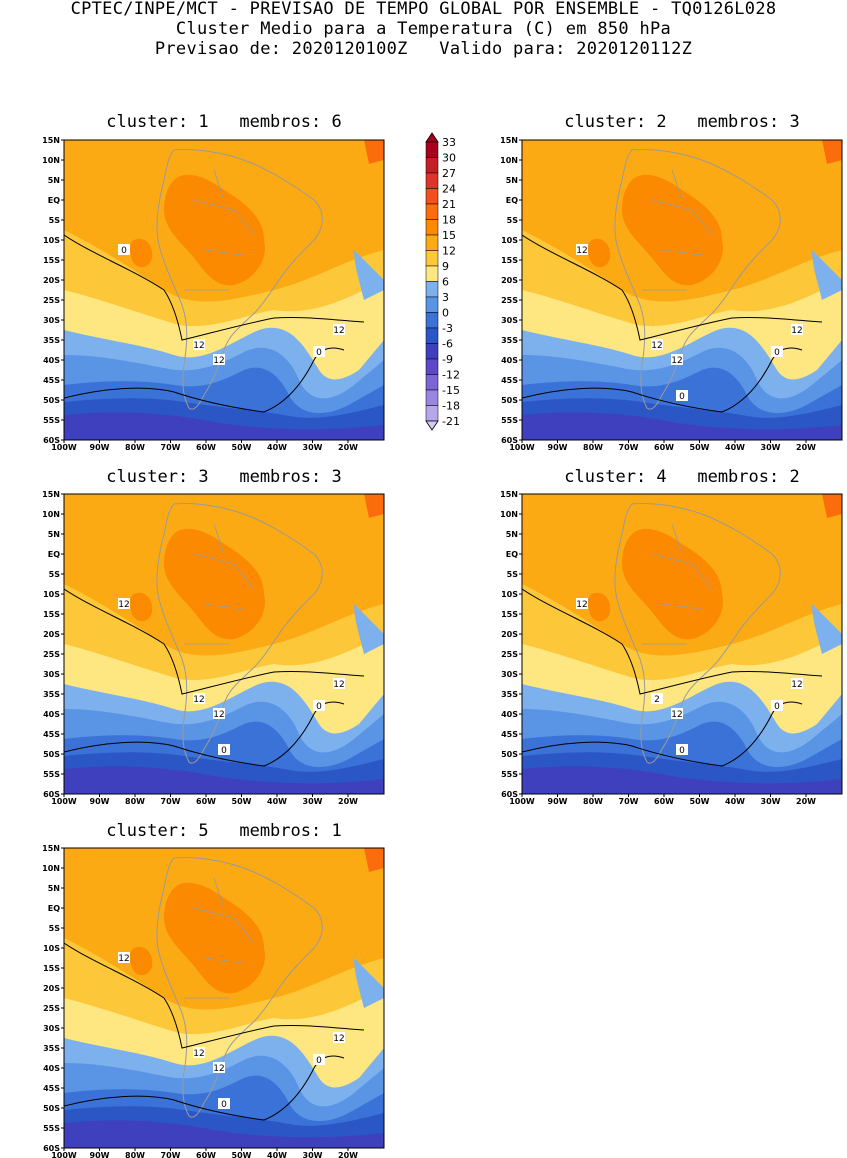  Describe the element at coordinates (51, 1068) in the screenshot. I see `lat-label: 40S` at that location.